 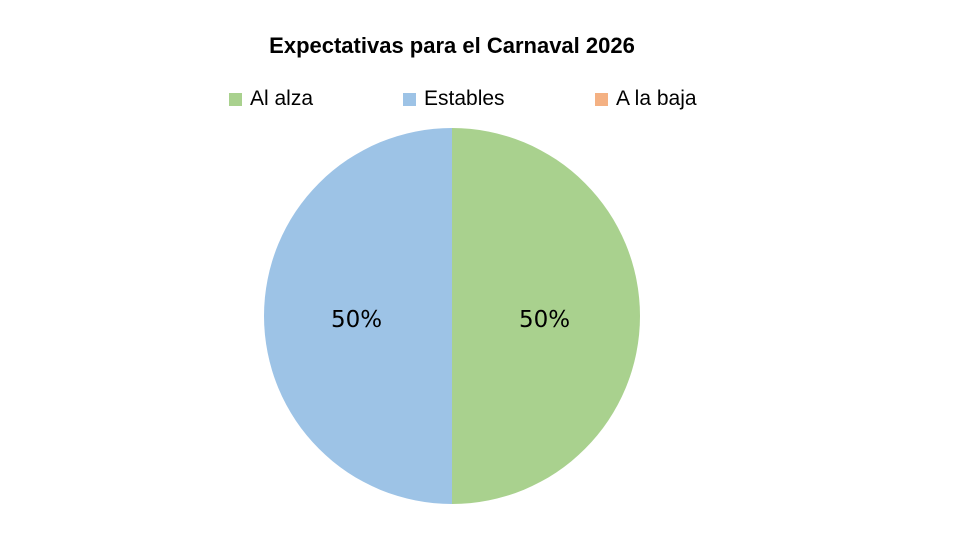 What do you see at coordinates (409, 99) in the screenshot?
I see `legend-swatch-estables` at bounding box center [409, 99].